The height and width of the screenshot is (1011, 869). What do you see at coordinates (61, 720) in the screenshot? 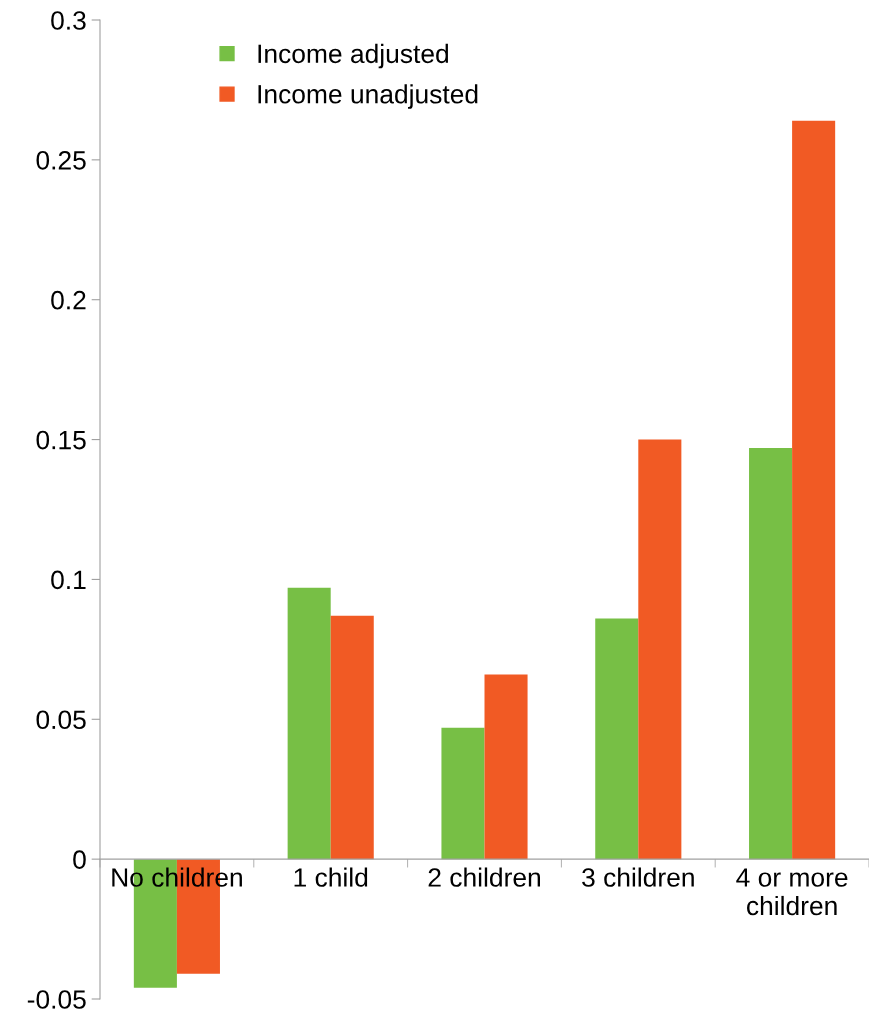
I see `y-tick-label: 0.05` at bounding box center [61, 720].